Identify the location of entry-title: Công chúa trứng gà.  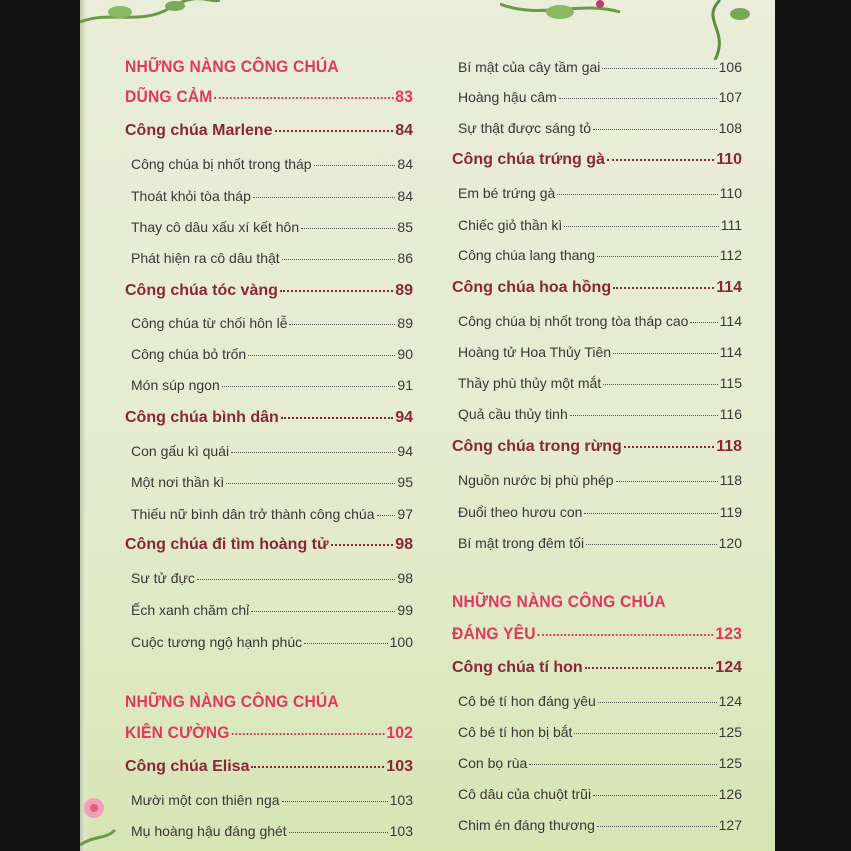
(528, 159).